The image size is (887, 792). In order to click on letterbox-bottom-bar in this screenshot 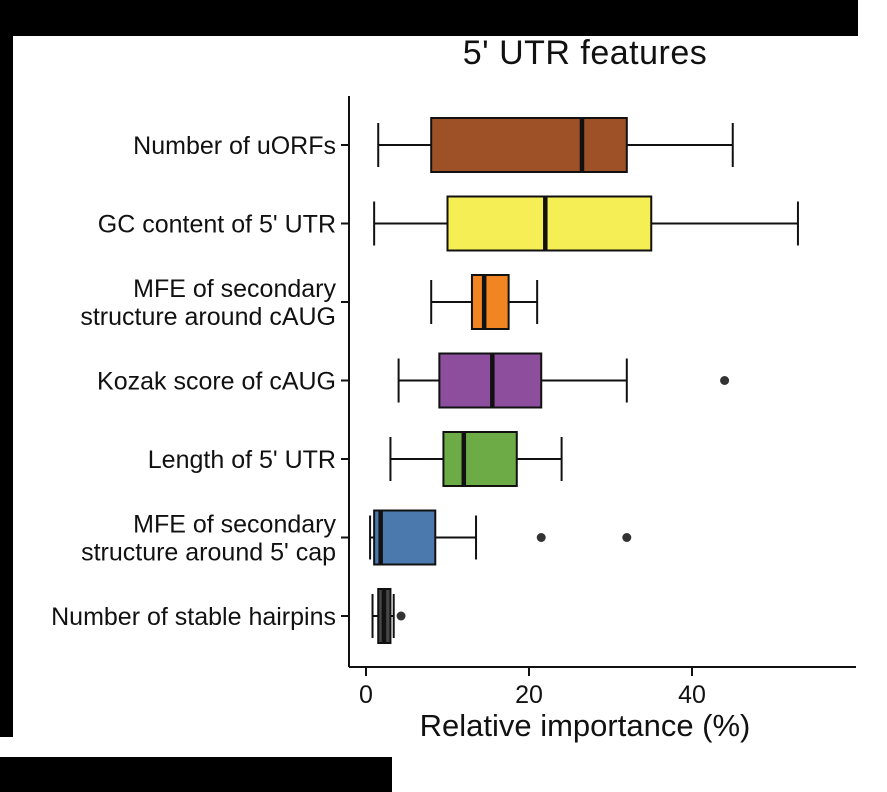, I will do `click(196, 774)`.